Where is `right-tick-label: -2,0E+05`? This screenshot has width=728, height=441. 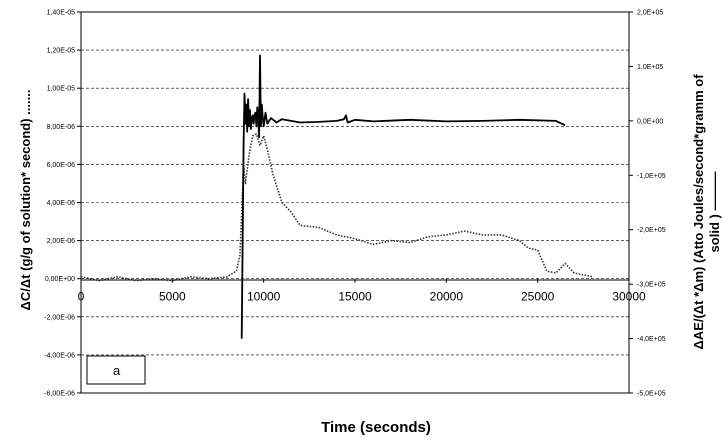
right-tick-label: -2,0E+05 is located at coordinates (651, 230).